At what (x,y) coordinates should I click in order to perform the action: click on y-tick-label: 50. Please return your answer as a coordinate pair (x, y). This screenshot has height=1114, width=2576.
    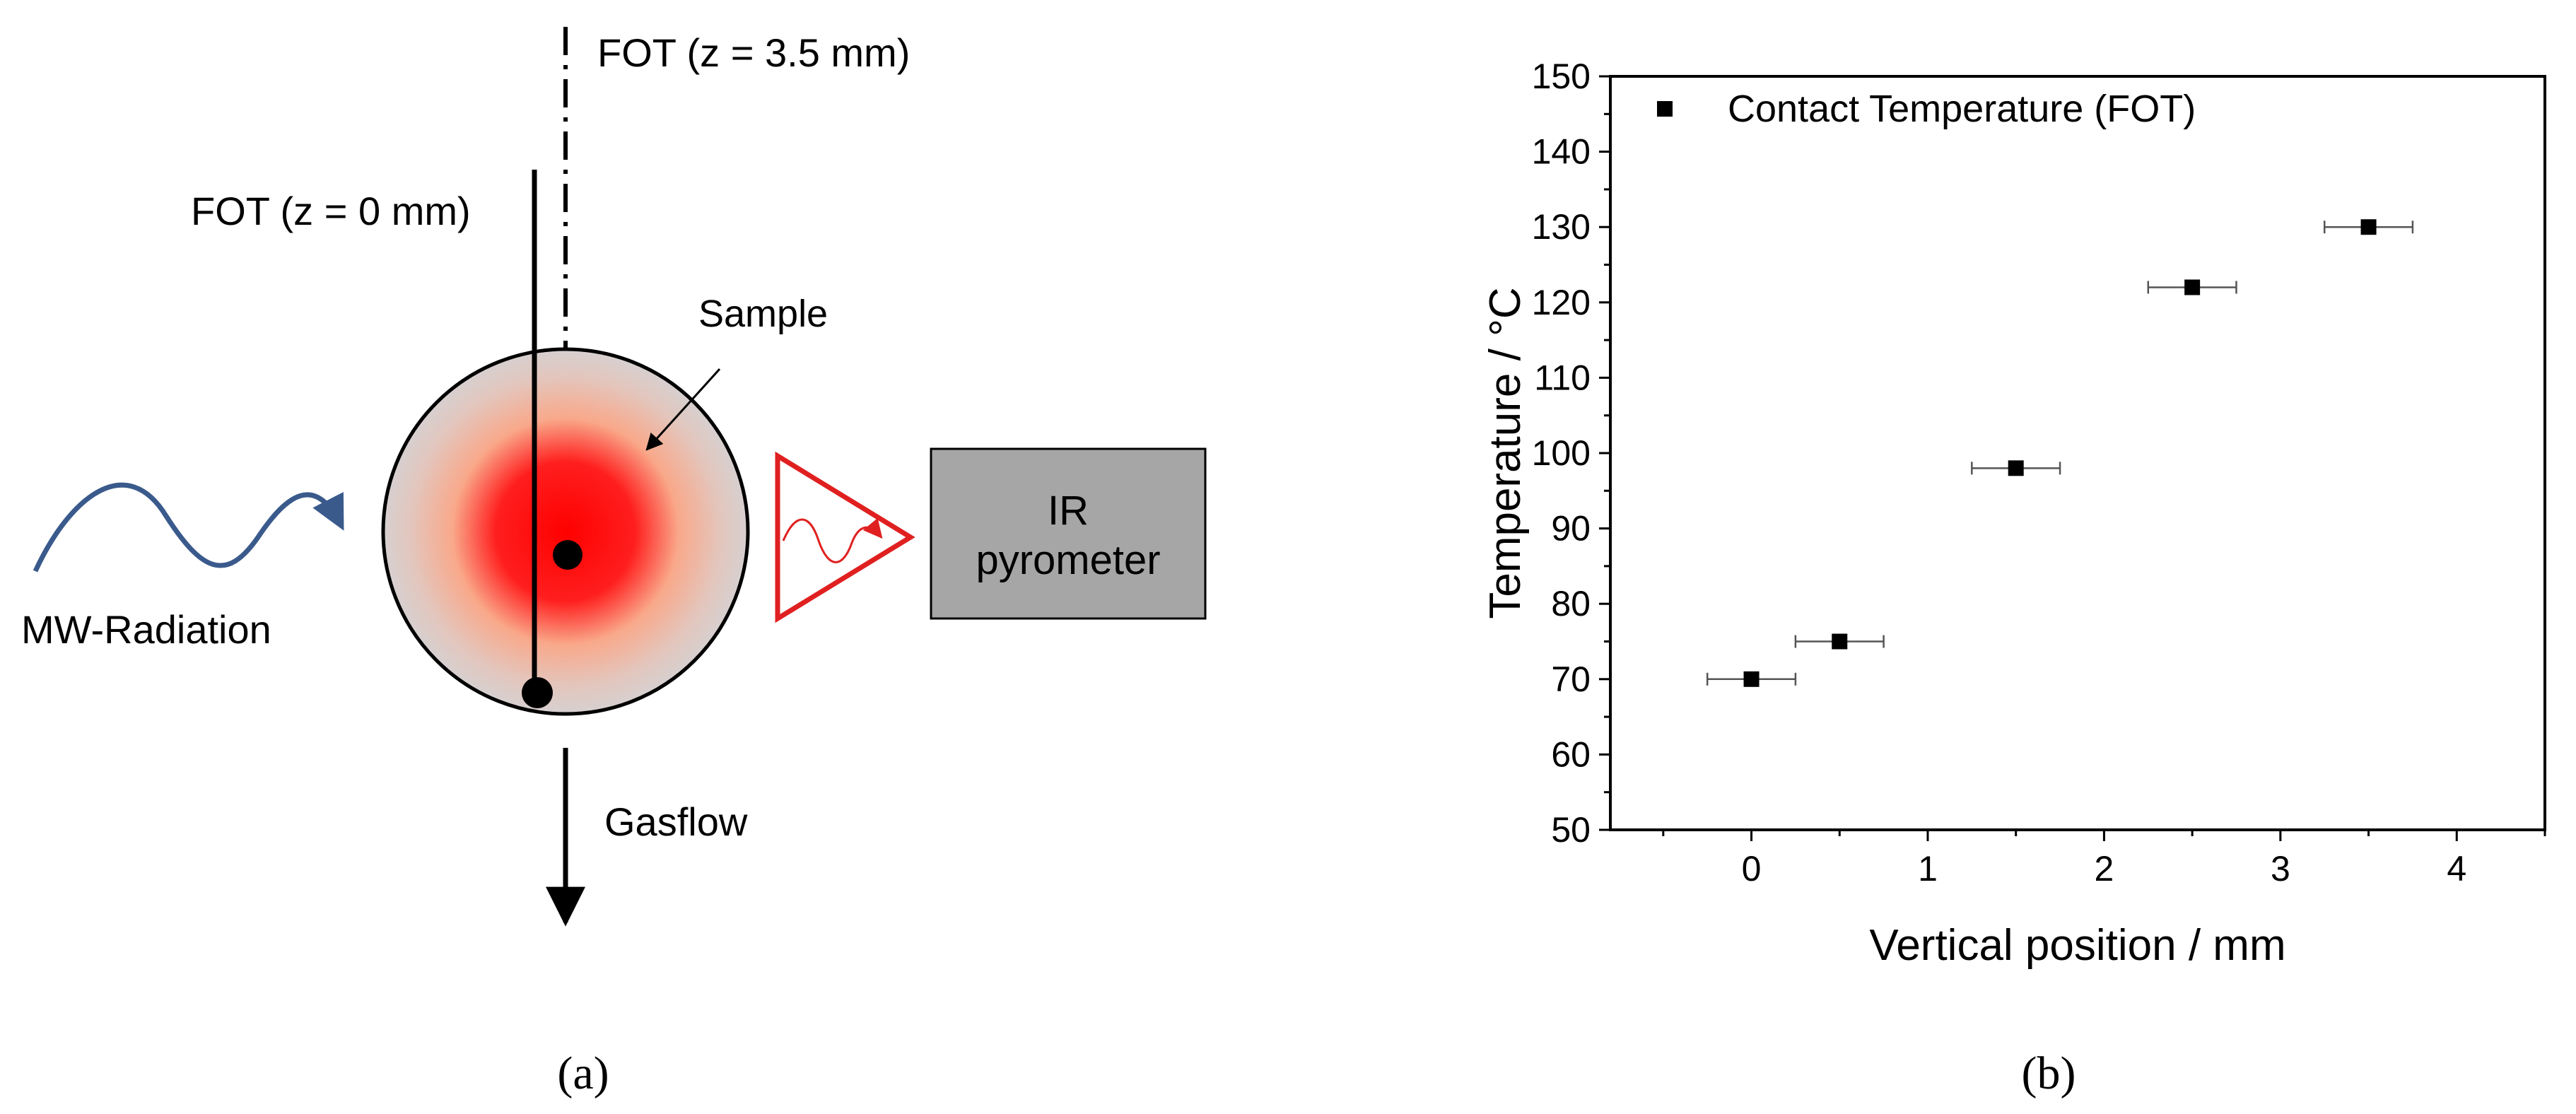
    Looking at the image, I should click on (1571, 830).